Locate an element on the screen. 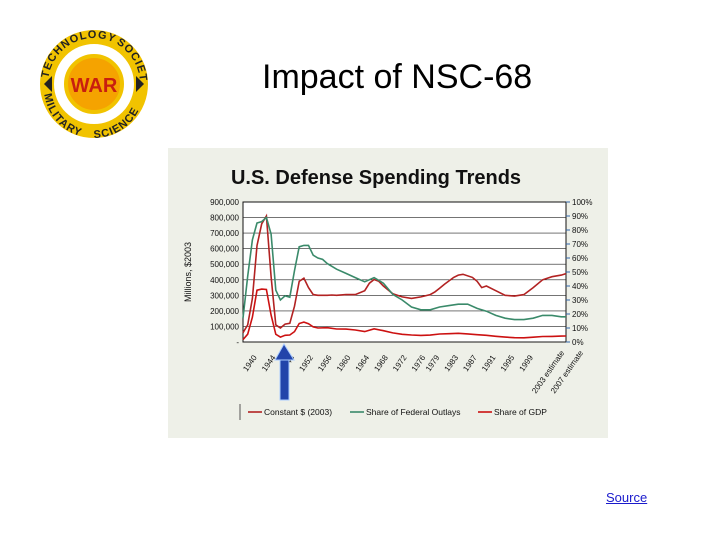 The height and width of the screenshot is (540, 720). legend-label: Constant $ (2003) is located at coordinates (298, 412).